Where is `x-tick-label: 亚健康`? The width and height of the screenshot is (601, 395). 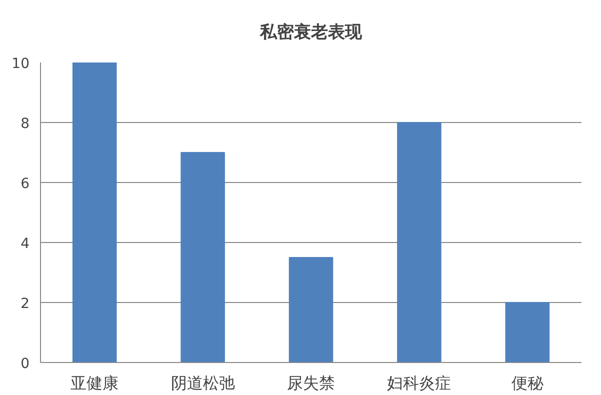
x-tick-label: 亚健康 is located at coordinates (94, 383).